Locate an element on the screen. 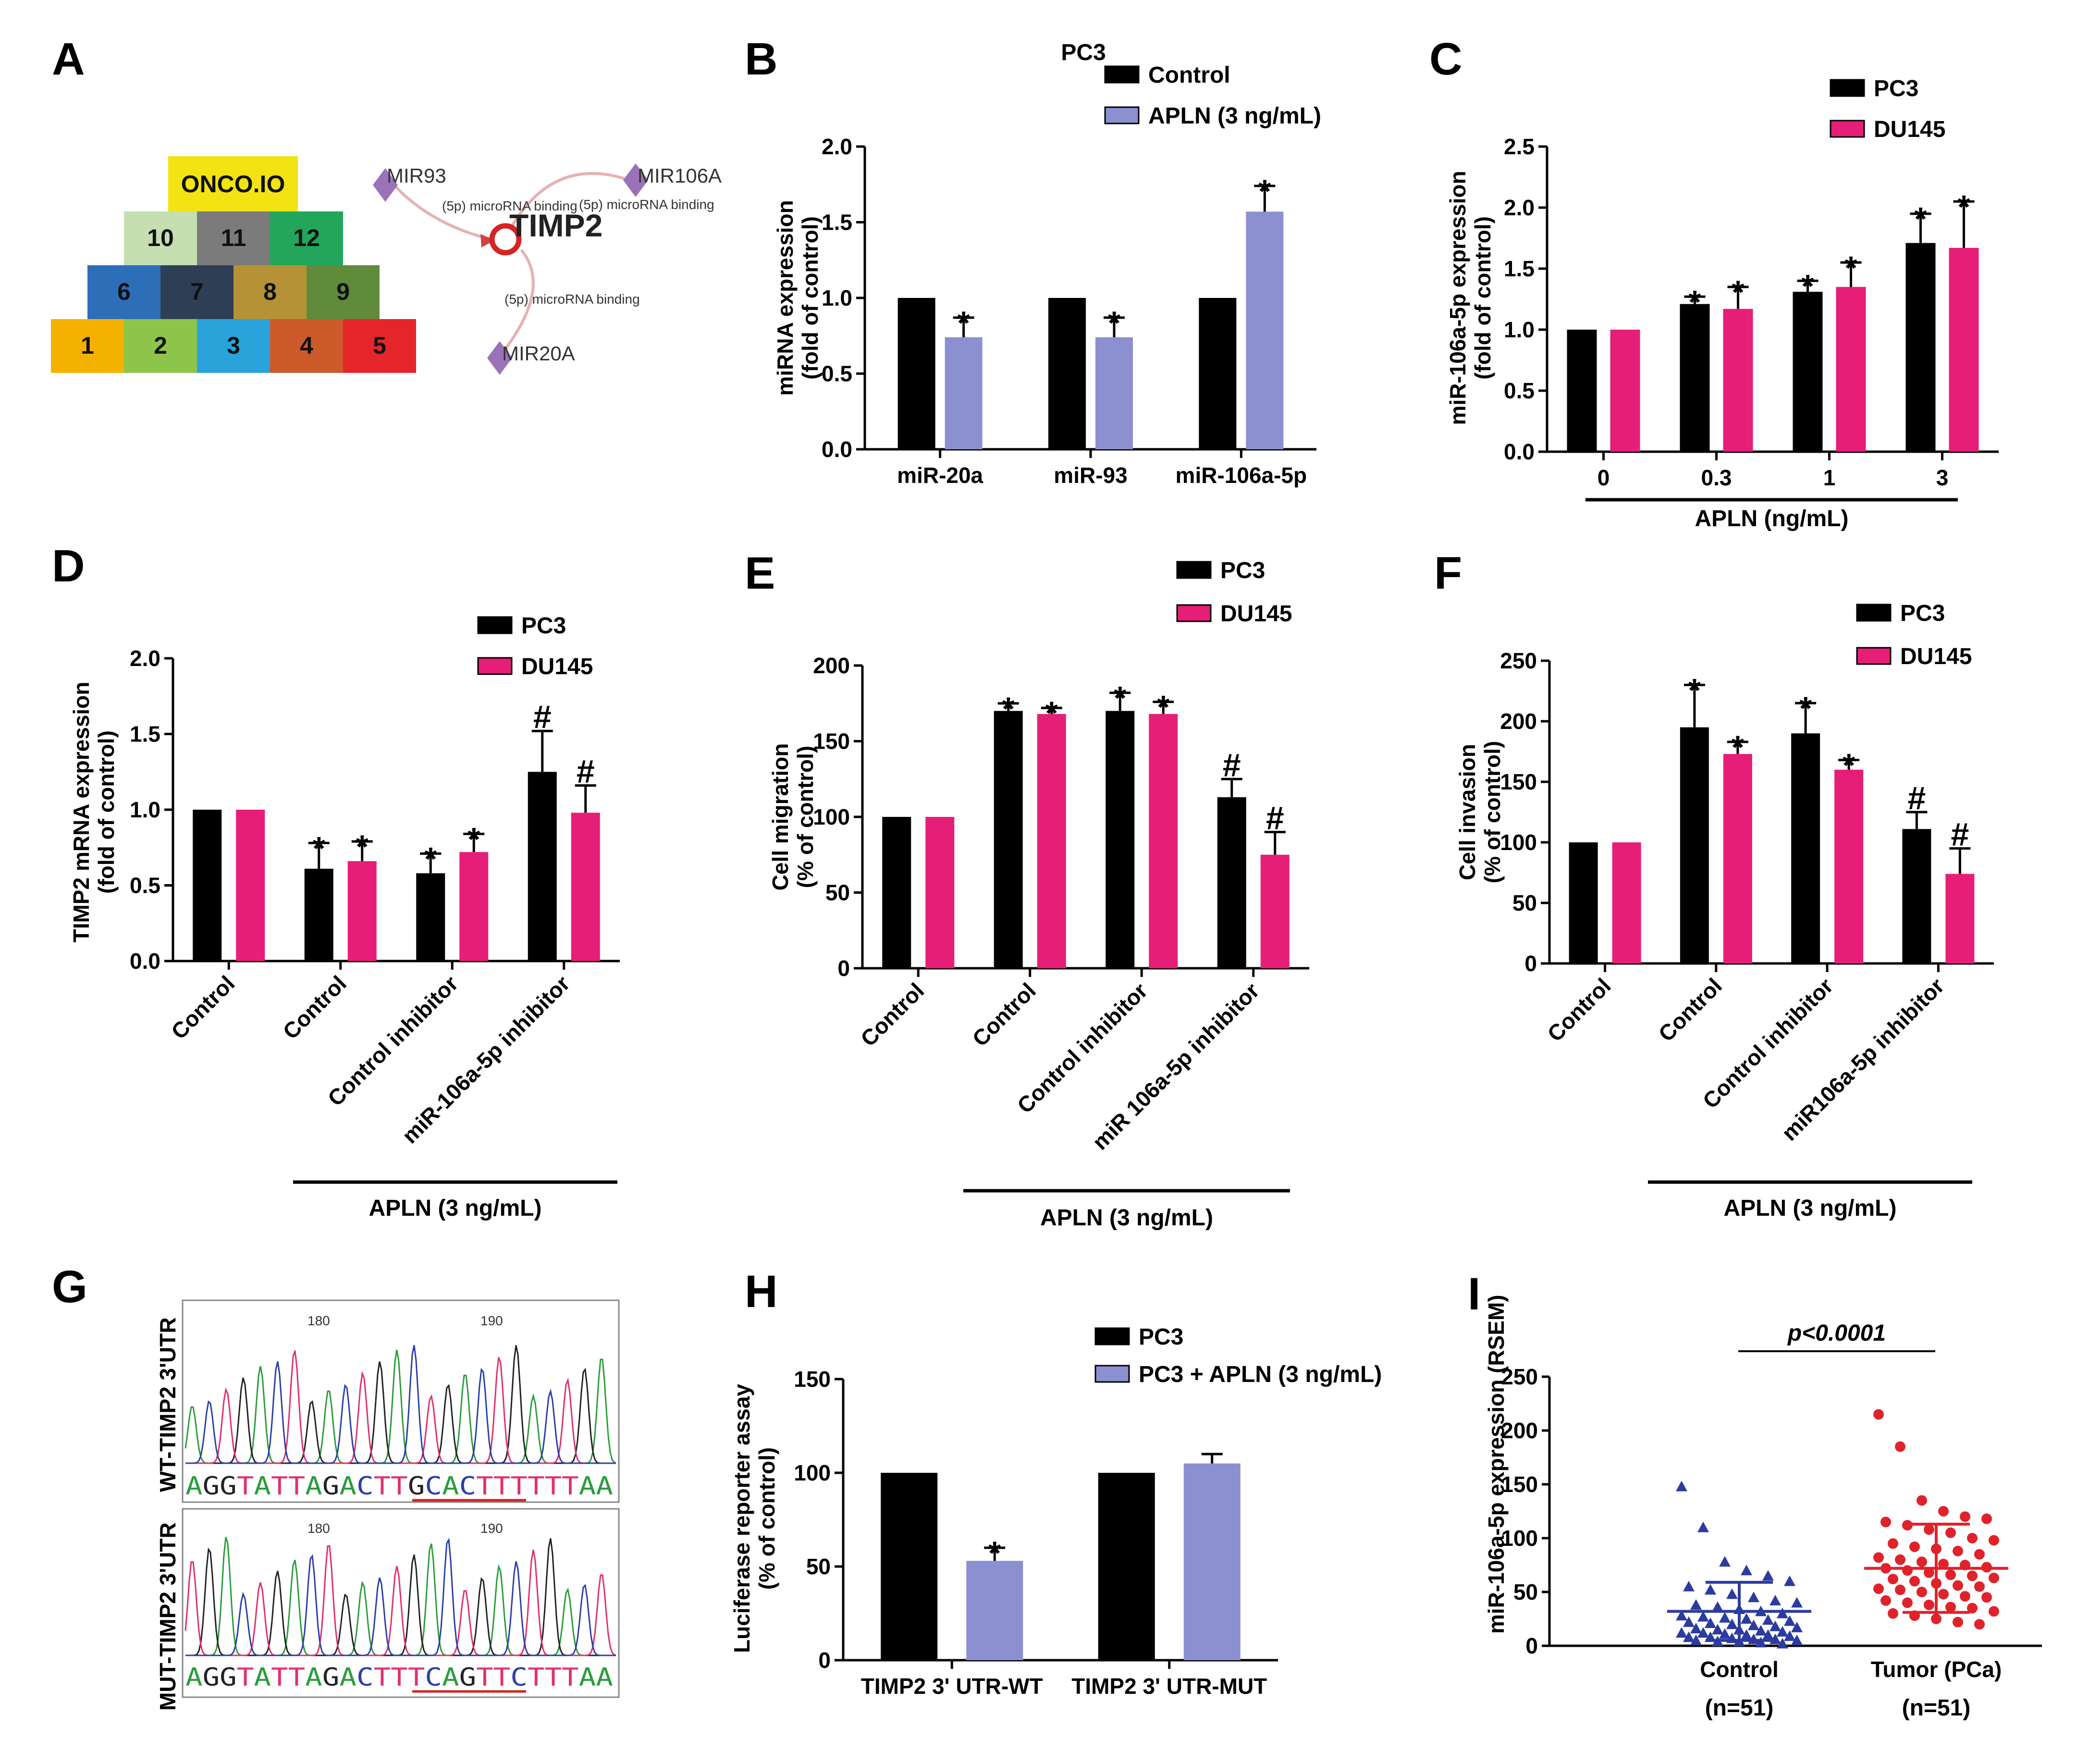 This screenshot has height=1764, width=2089. x-tick-label: miR-93 is located at coordinates (1090, 476).